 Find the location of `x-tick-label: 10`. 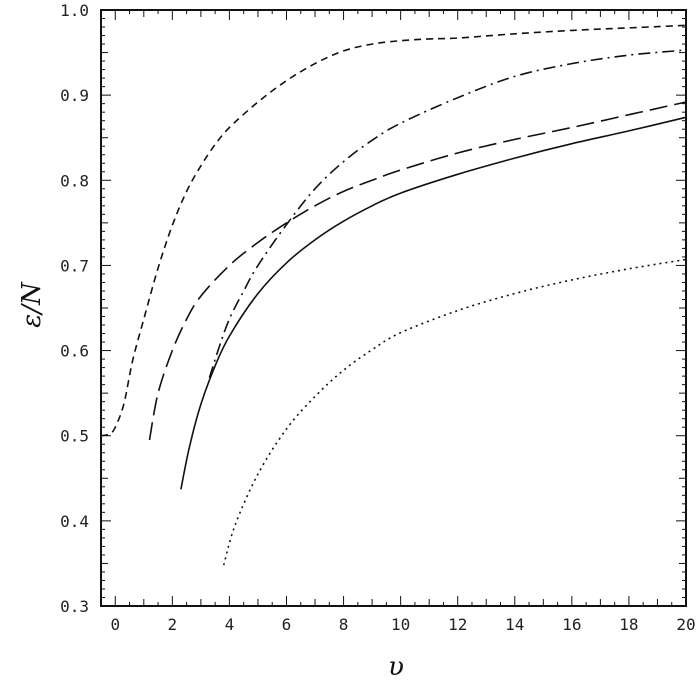

x-tick-label: 10 is located at coordinates (400, 624).